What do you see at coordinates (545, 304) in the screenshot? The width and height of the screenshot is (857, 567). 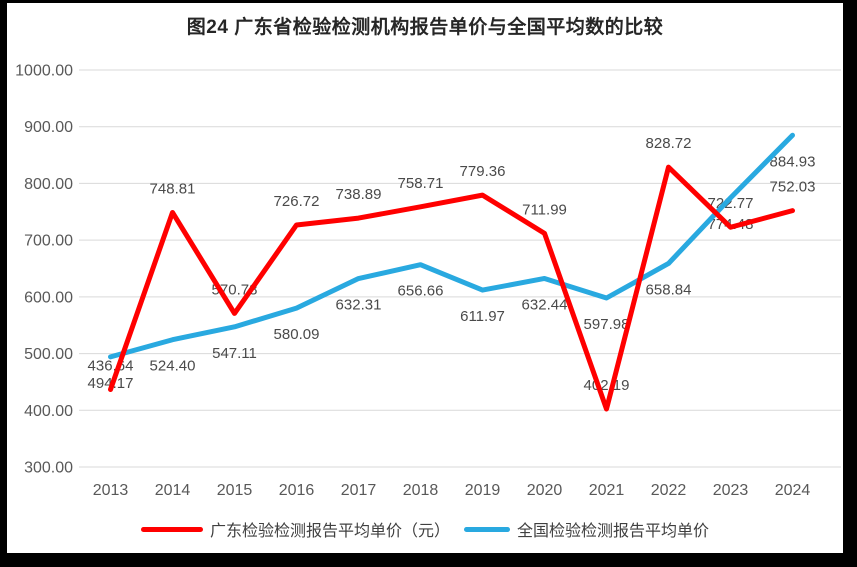 I see `data-label: 632.44` at bounding box center [545, 304].